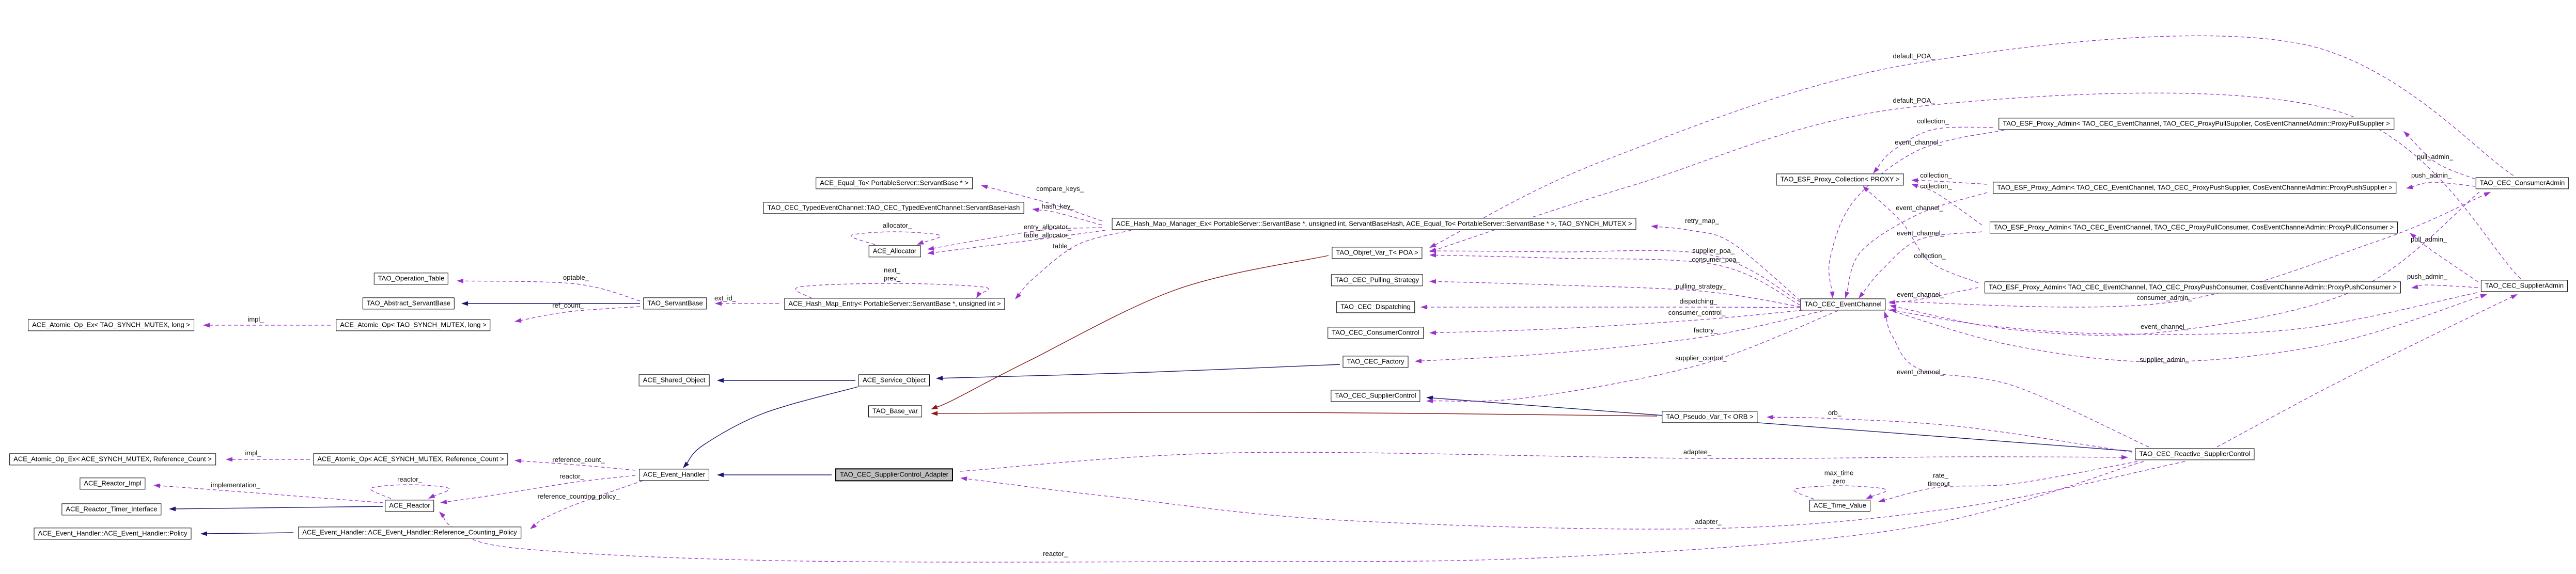 Image resolution: width=2576 pixels, height=574 pixels. What do you see at coordinates (1018, 242) in the screenshot?
I see `edge-ace_hash_map_manager_ex--ace_allocator` at bounding box center [1018, 242].